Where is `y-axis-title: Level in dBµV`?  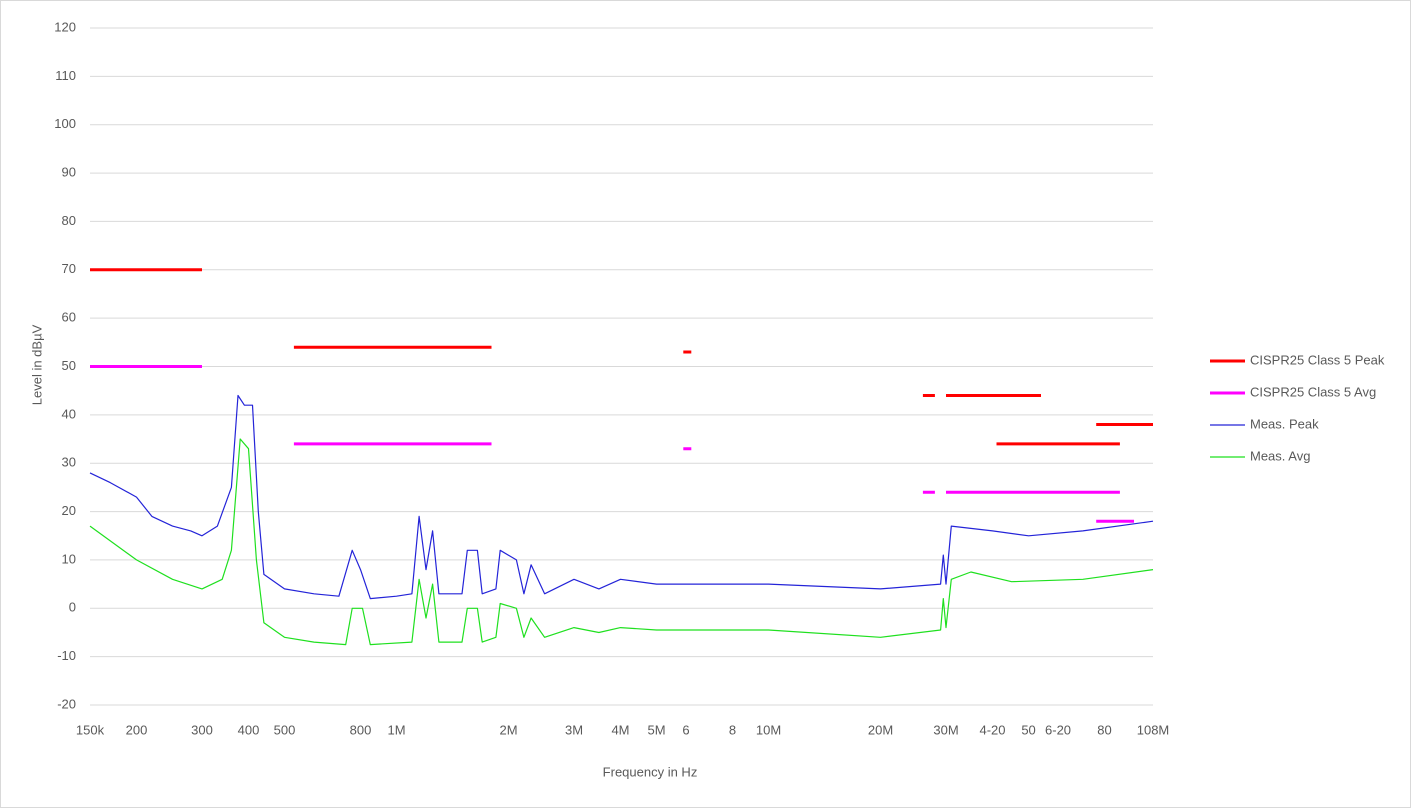 y-axis-title: Level in dBµV is located at coordinates (36, 364).